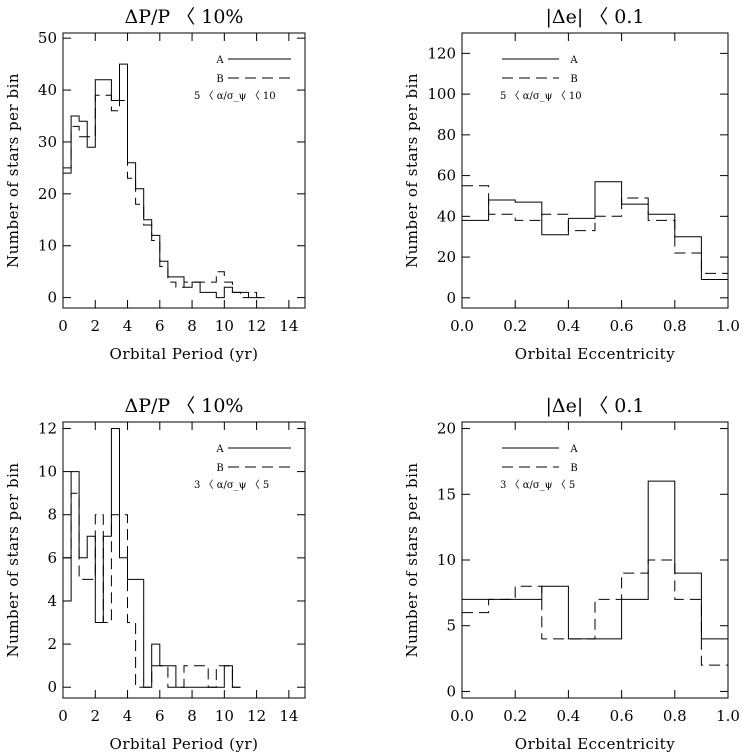 The width and height of the screenshot is (742, 756). I want to click on y-tick-label: 50, so click(47, 38).